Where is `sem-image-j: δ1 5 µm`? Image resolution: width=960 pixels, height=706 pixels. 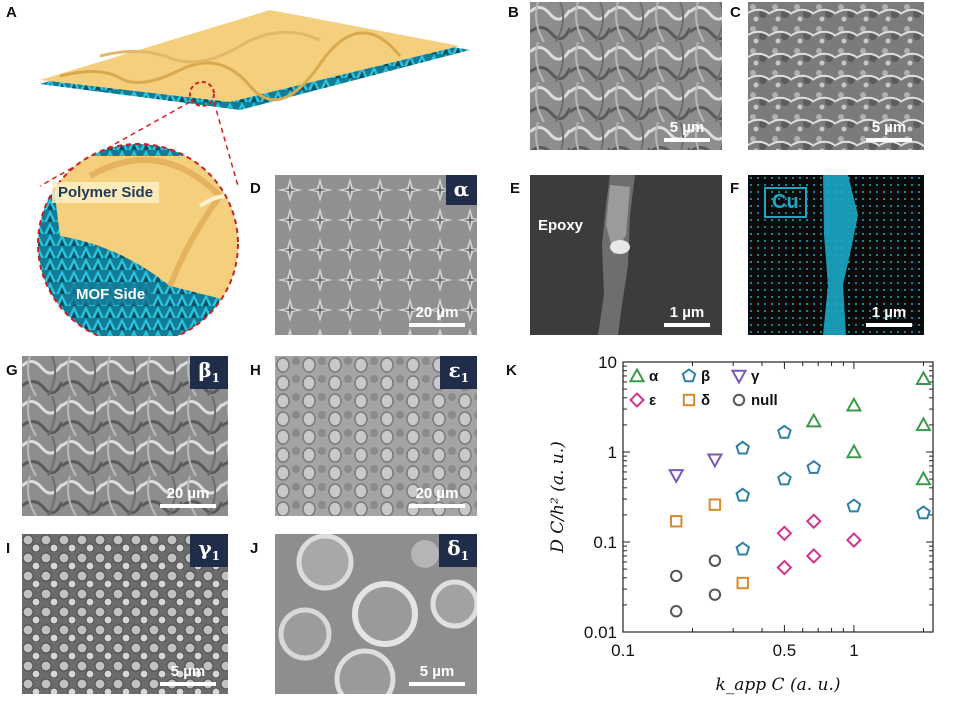 sem-image-j: δ1 5 µm is located at coordinates (376, 614).